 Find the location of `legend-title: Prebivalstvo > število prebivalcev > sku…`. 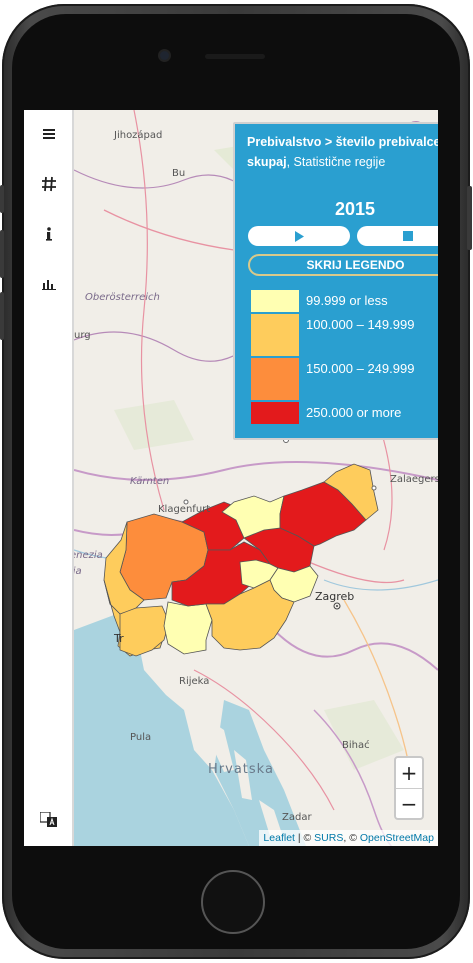

legend-title: Prebivalstvo > število prebivalcev > sku… is located at coordinates (342, 152).